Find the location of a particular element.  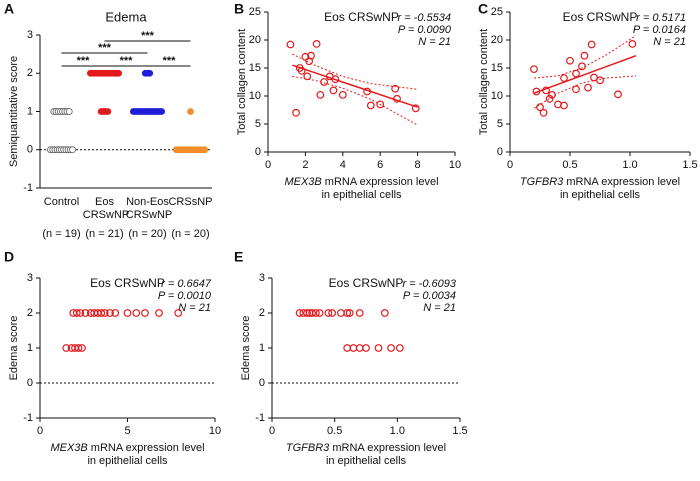

y-tick-label: 25 is located at coordinates (497, 12).